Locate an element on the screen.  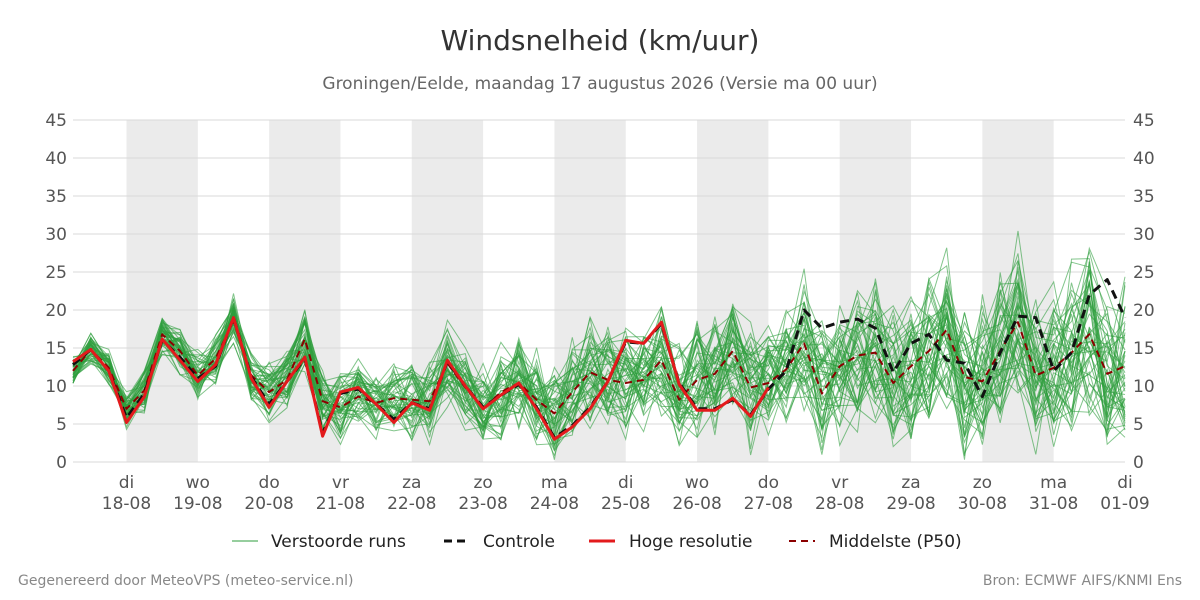
y-tick-label-right: 35 is located at coordinates (1144, 197).